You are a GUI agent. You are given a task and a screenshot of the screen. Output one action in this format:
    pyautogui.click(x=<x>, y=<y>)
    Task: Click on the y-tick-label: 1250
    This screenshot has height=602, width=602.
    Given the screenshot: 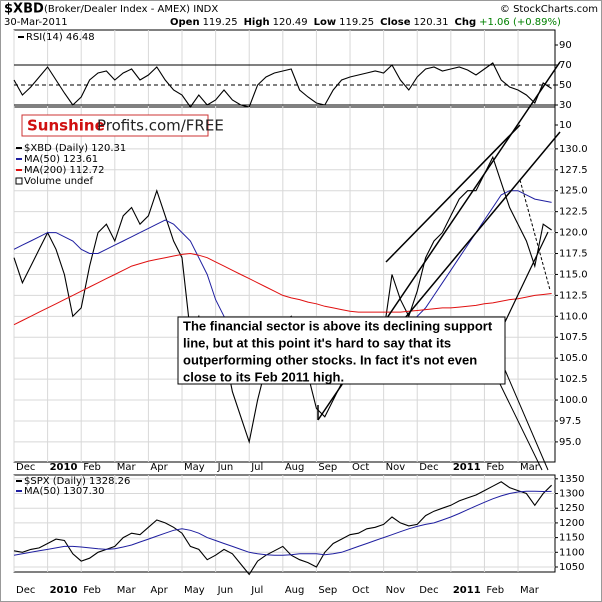 What is the action you would take?
    pyautogui.click(x=571, y=508)
    